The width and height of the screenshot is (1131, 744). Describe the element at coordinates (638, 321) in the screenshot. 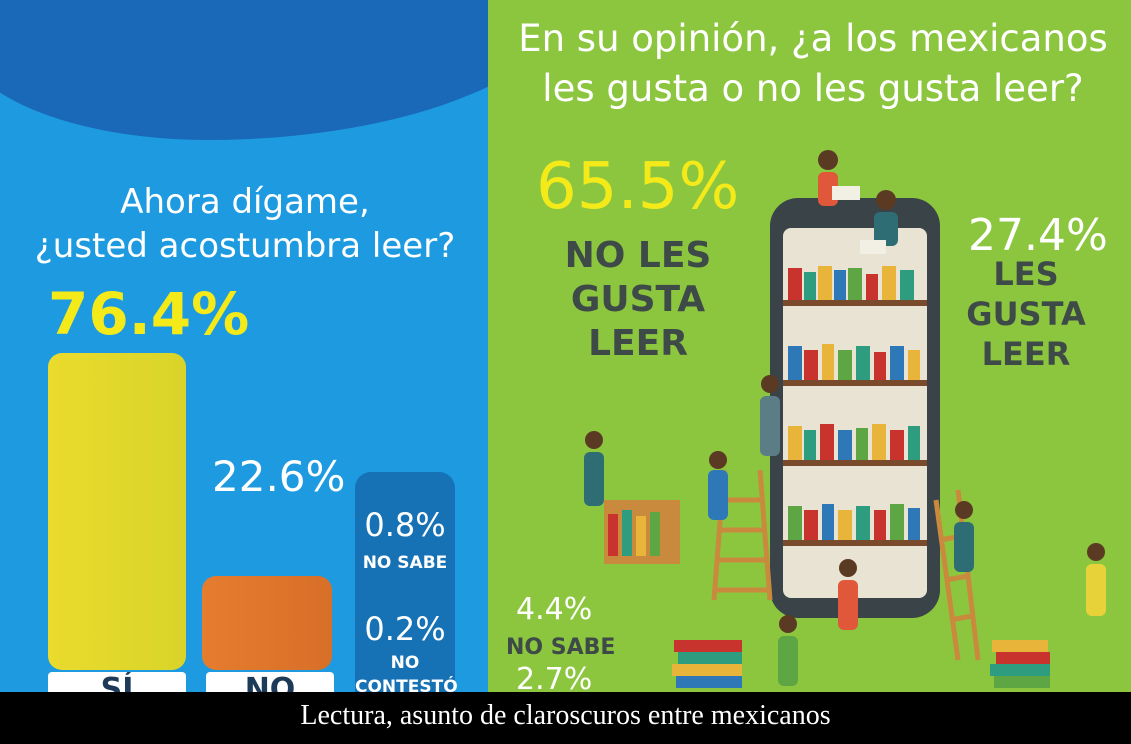

I see `no-les-label-2: GUSTA LEER` at that location.